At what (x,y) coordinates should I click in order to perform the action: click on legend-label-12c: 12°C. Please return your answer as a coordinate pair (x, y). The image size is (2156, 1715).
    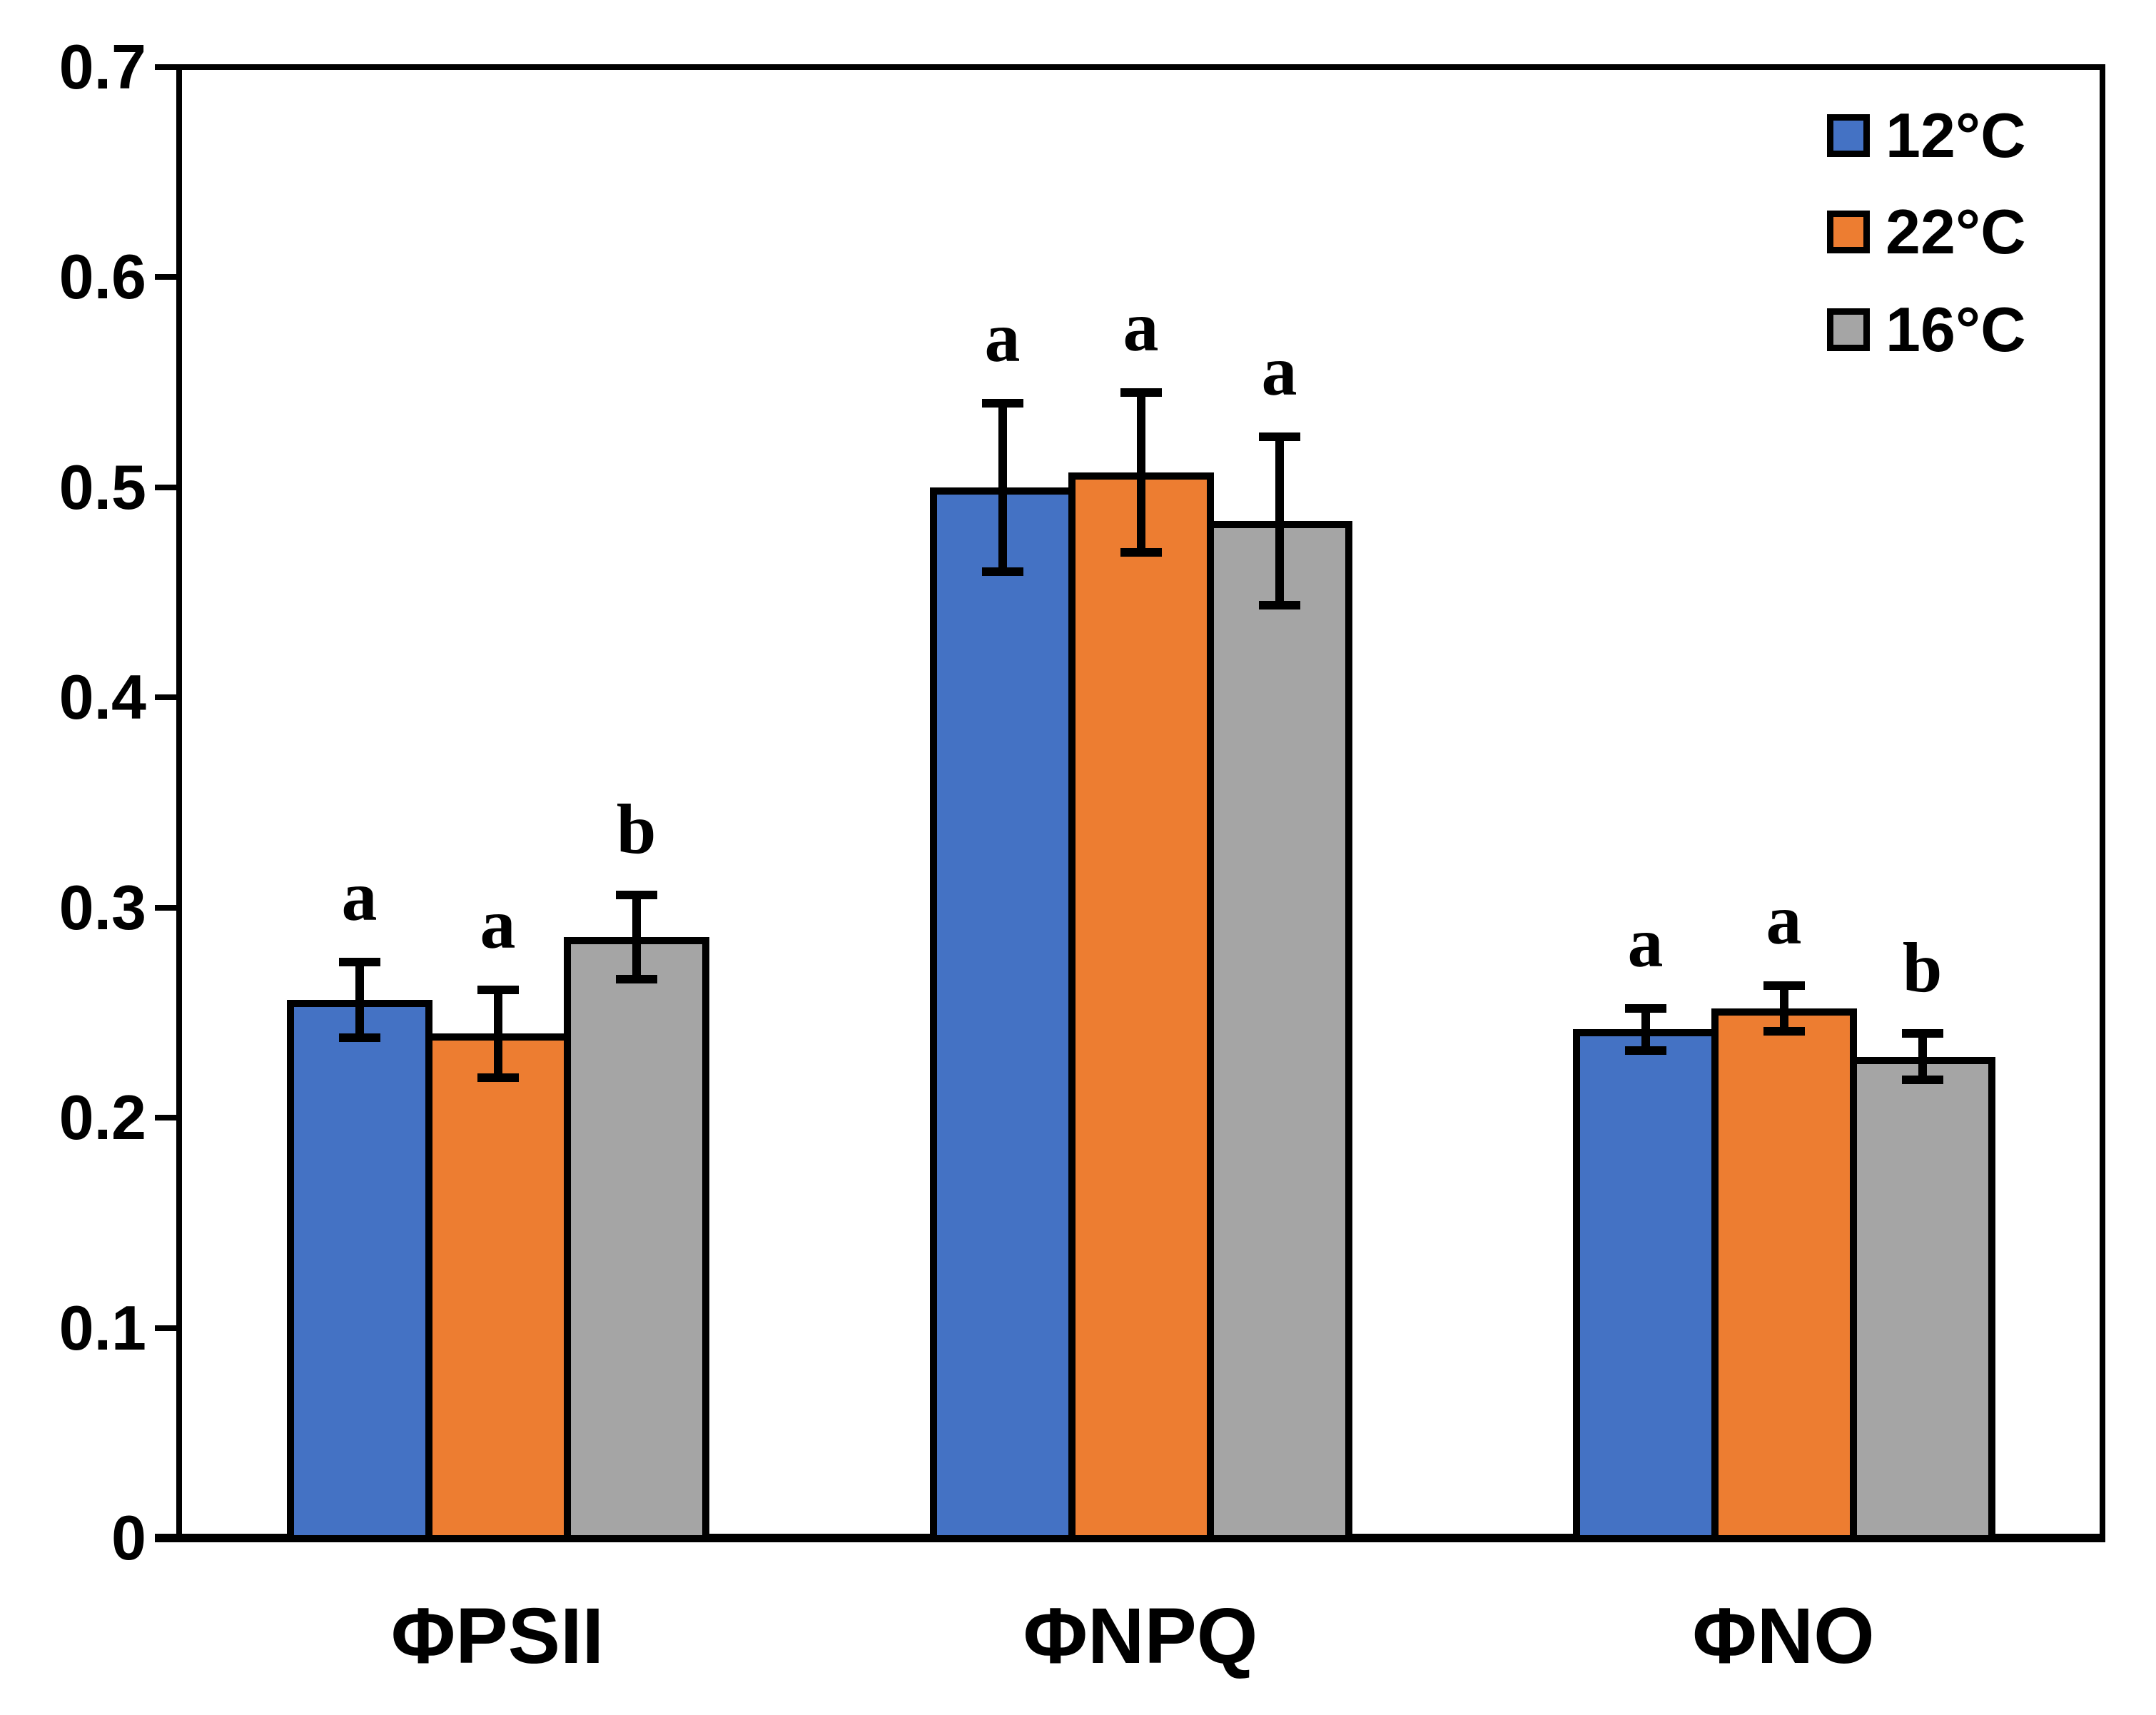
    Looking at the image, I should click on (1956, 136).